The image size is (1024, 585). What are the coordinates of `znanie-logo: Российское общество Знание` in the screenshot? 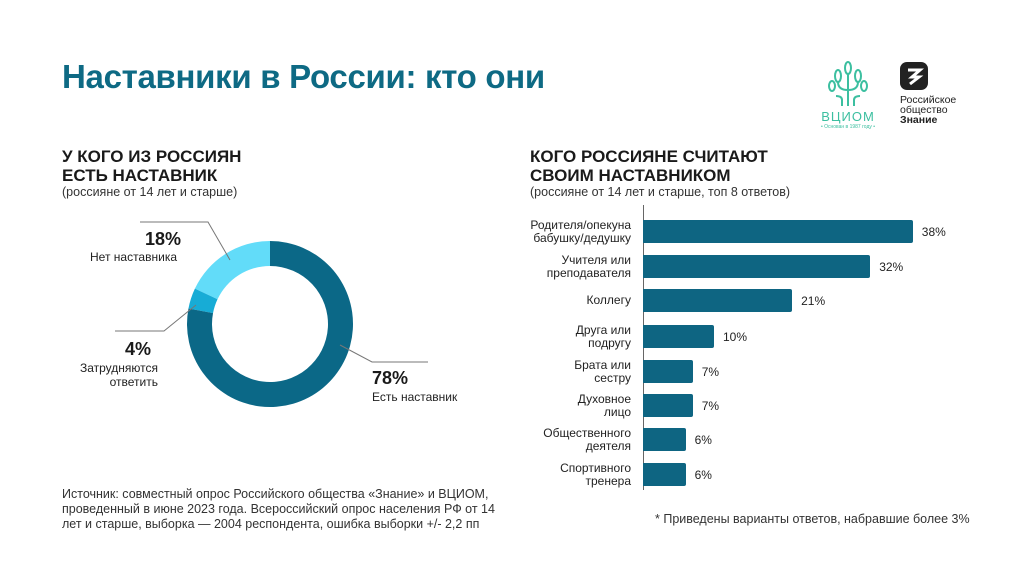 It's located at (928, 93).